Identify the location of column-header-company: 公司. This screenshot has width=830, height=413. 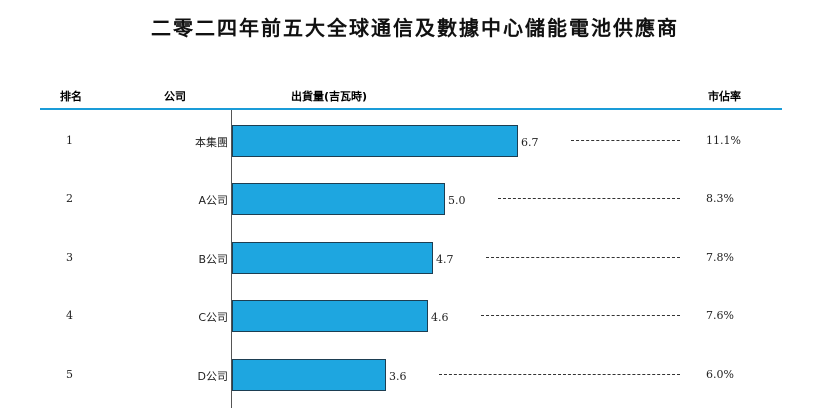
(175, 96).